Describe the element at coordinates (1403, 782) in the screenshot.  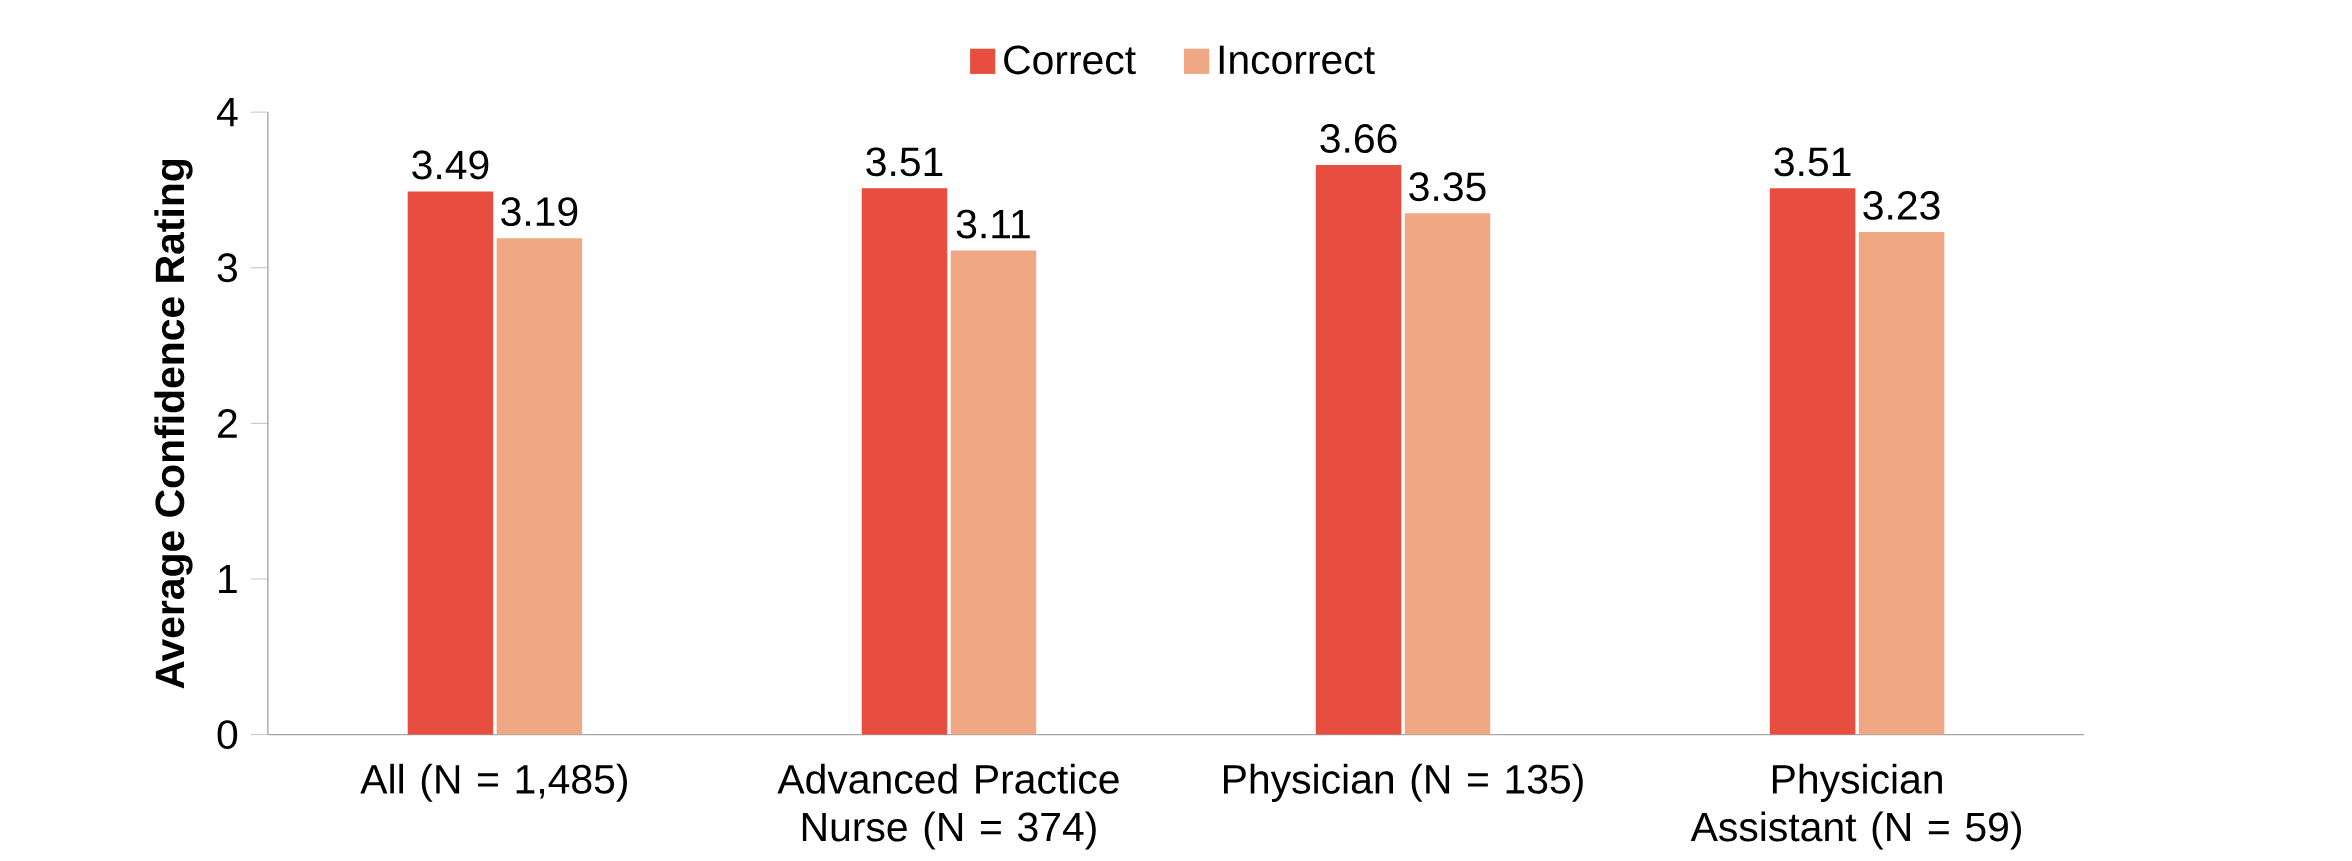
I see `x-tick-label: Physician (N = 135)` at that location.